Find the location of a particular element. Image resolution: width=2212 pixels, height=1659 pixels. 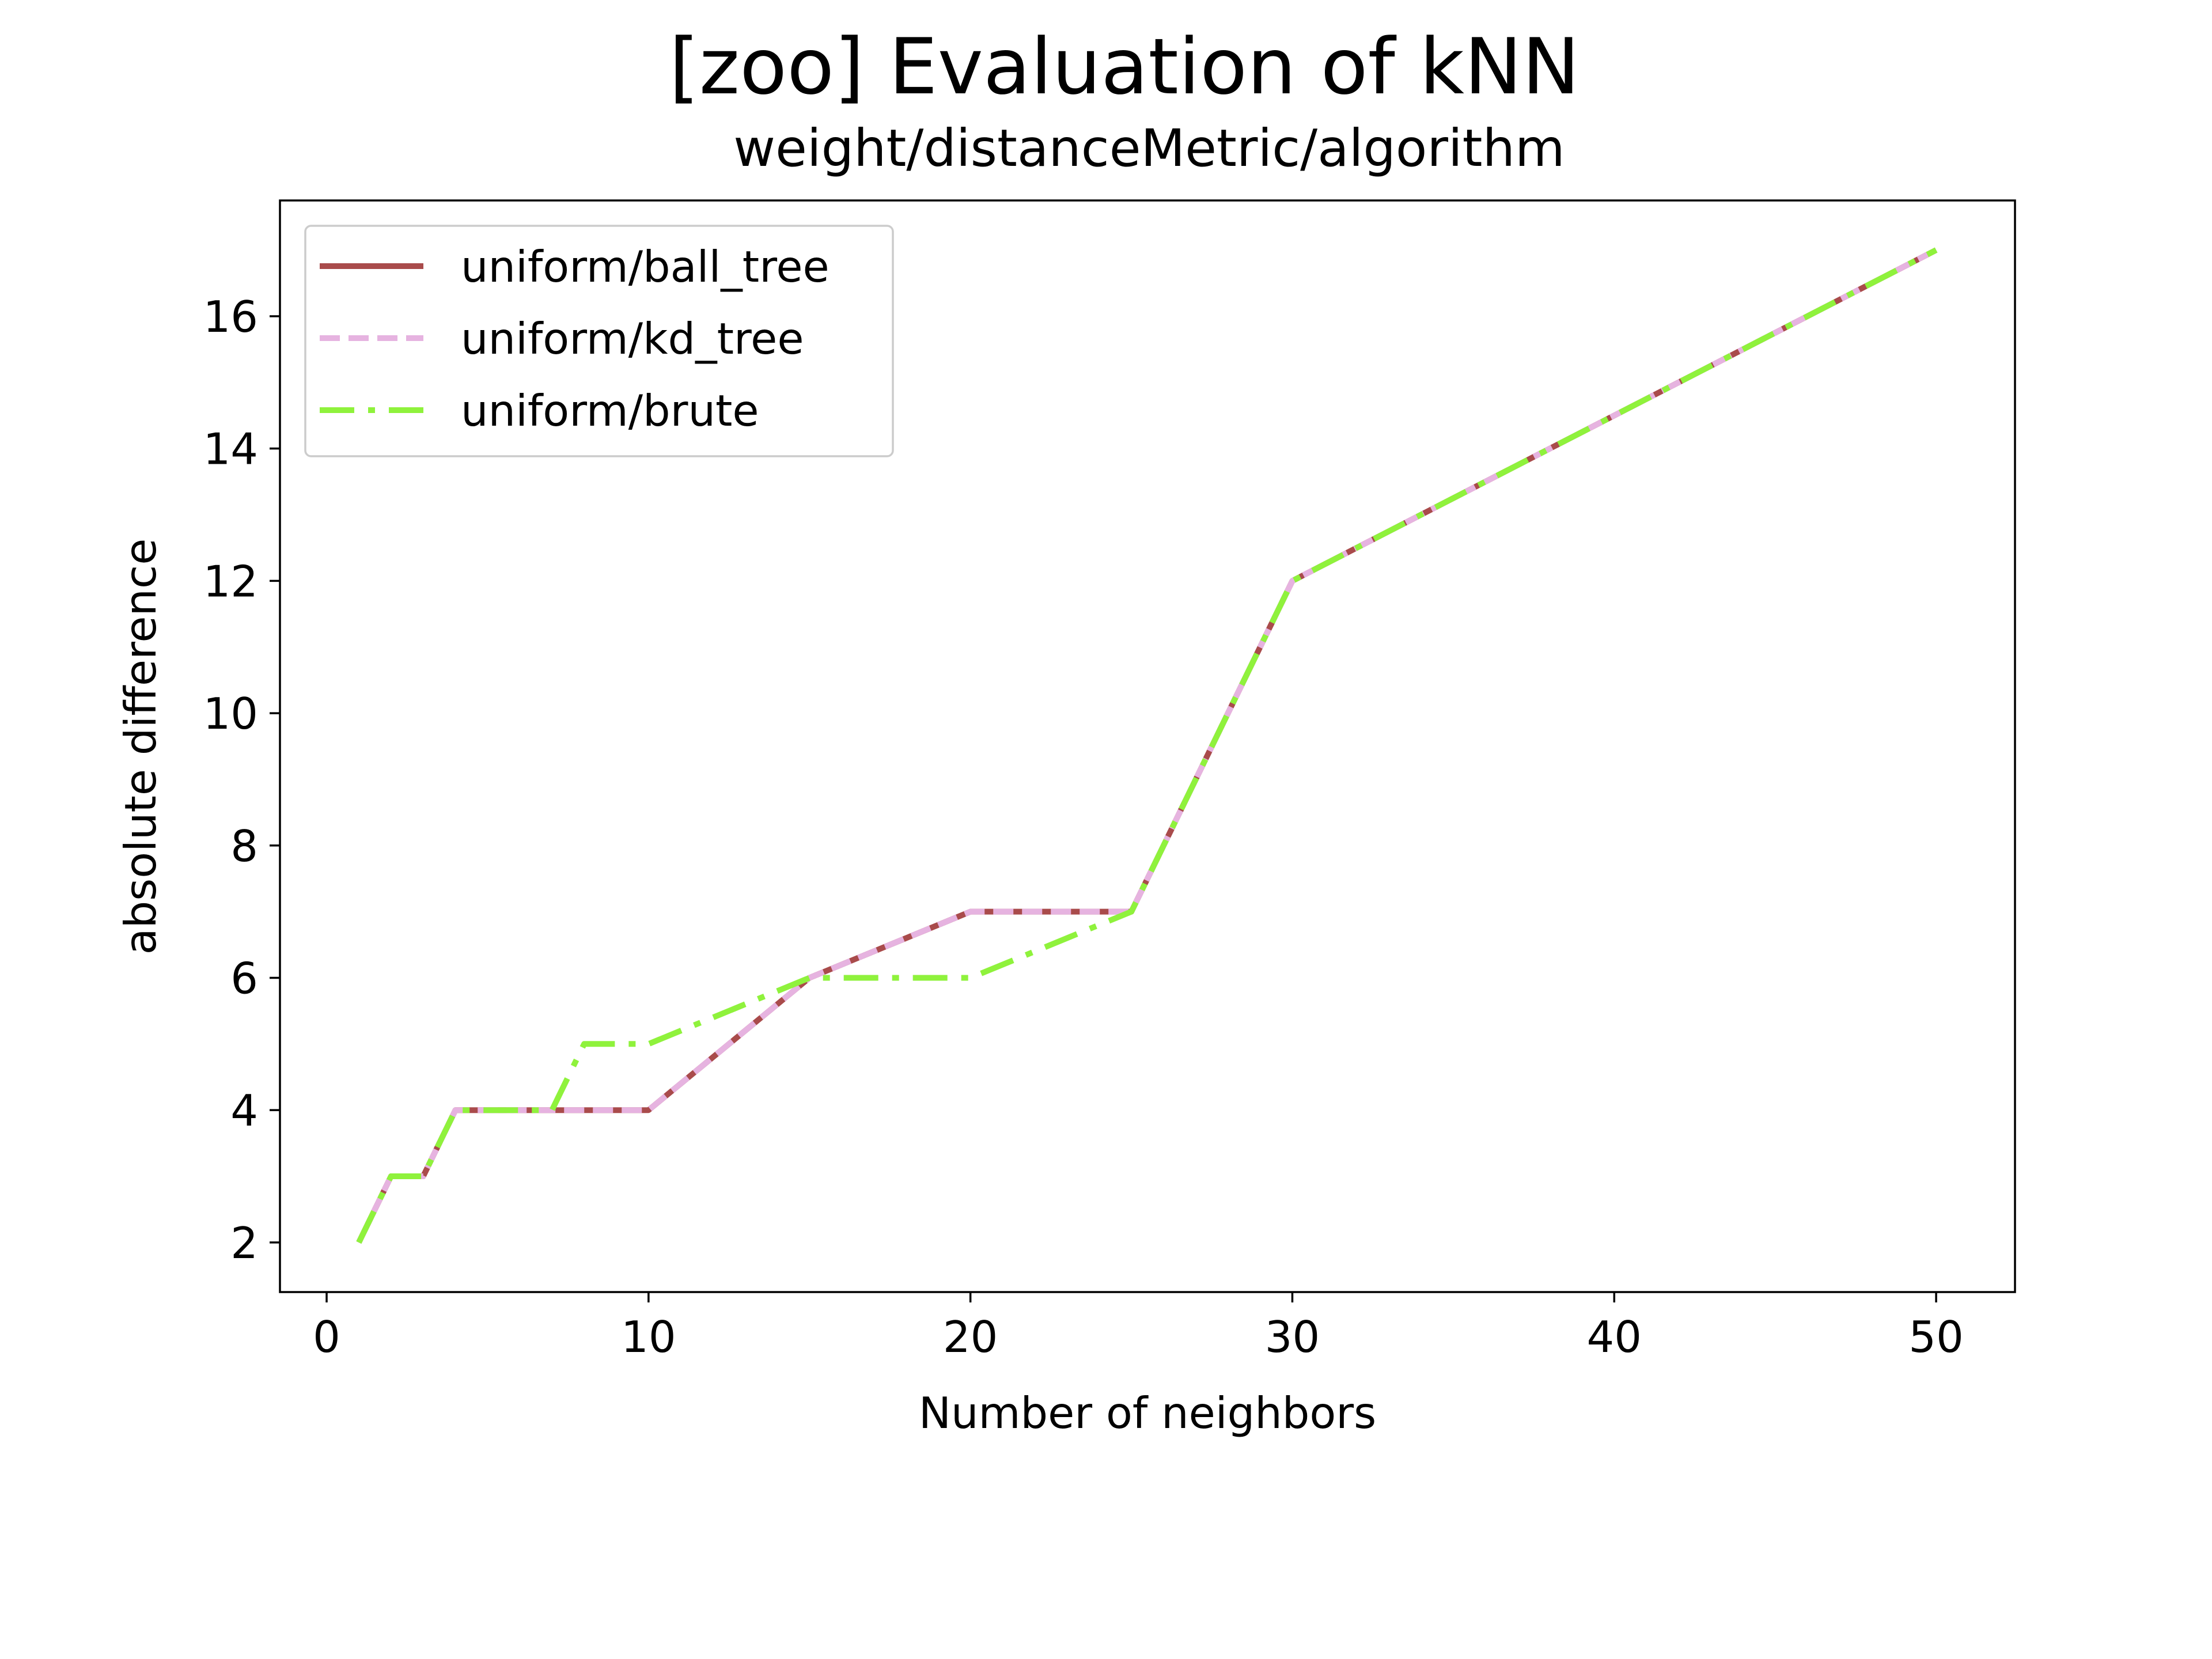

legend-box is located at coordinates (599, 341).